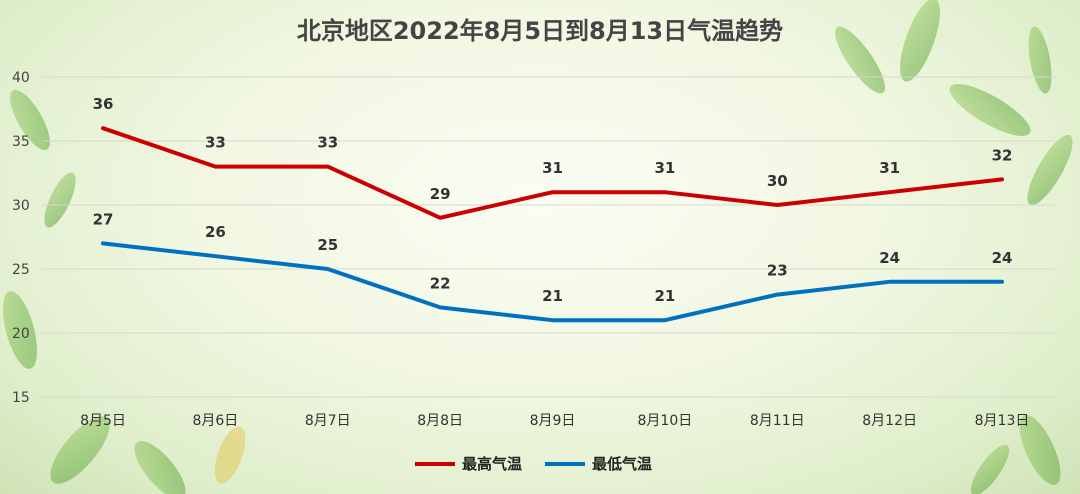  I want to click on y-tick-label: 30, so click(21, 206).